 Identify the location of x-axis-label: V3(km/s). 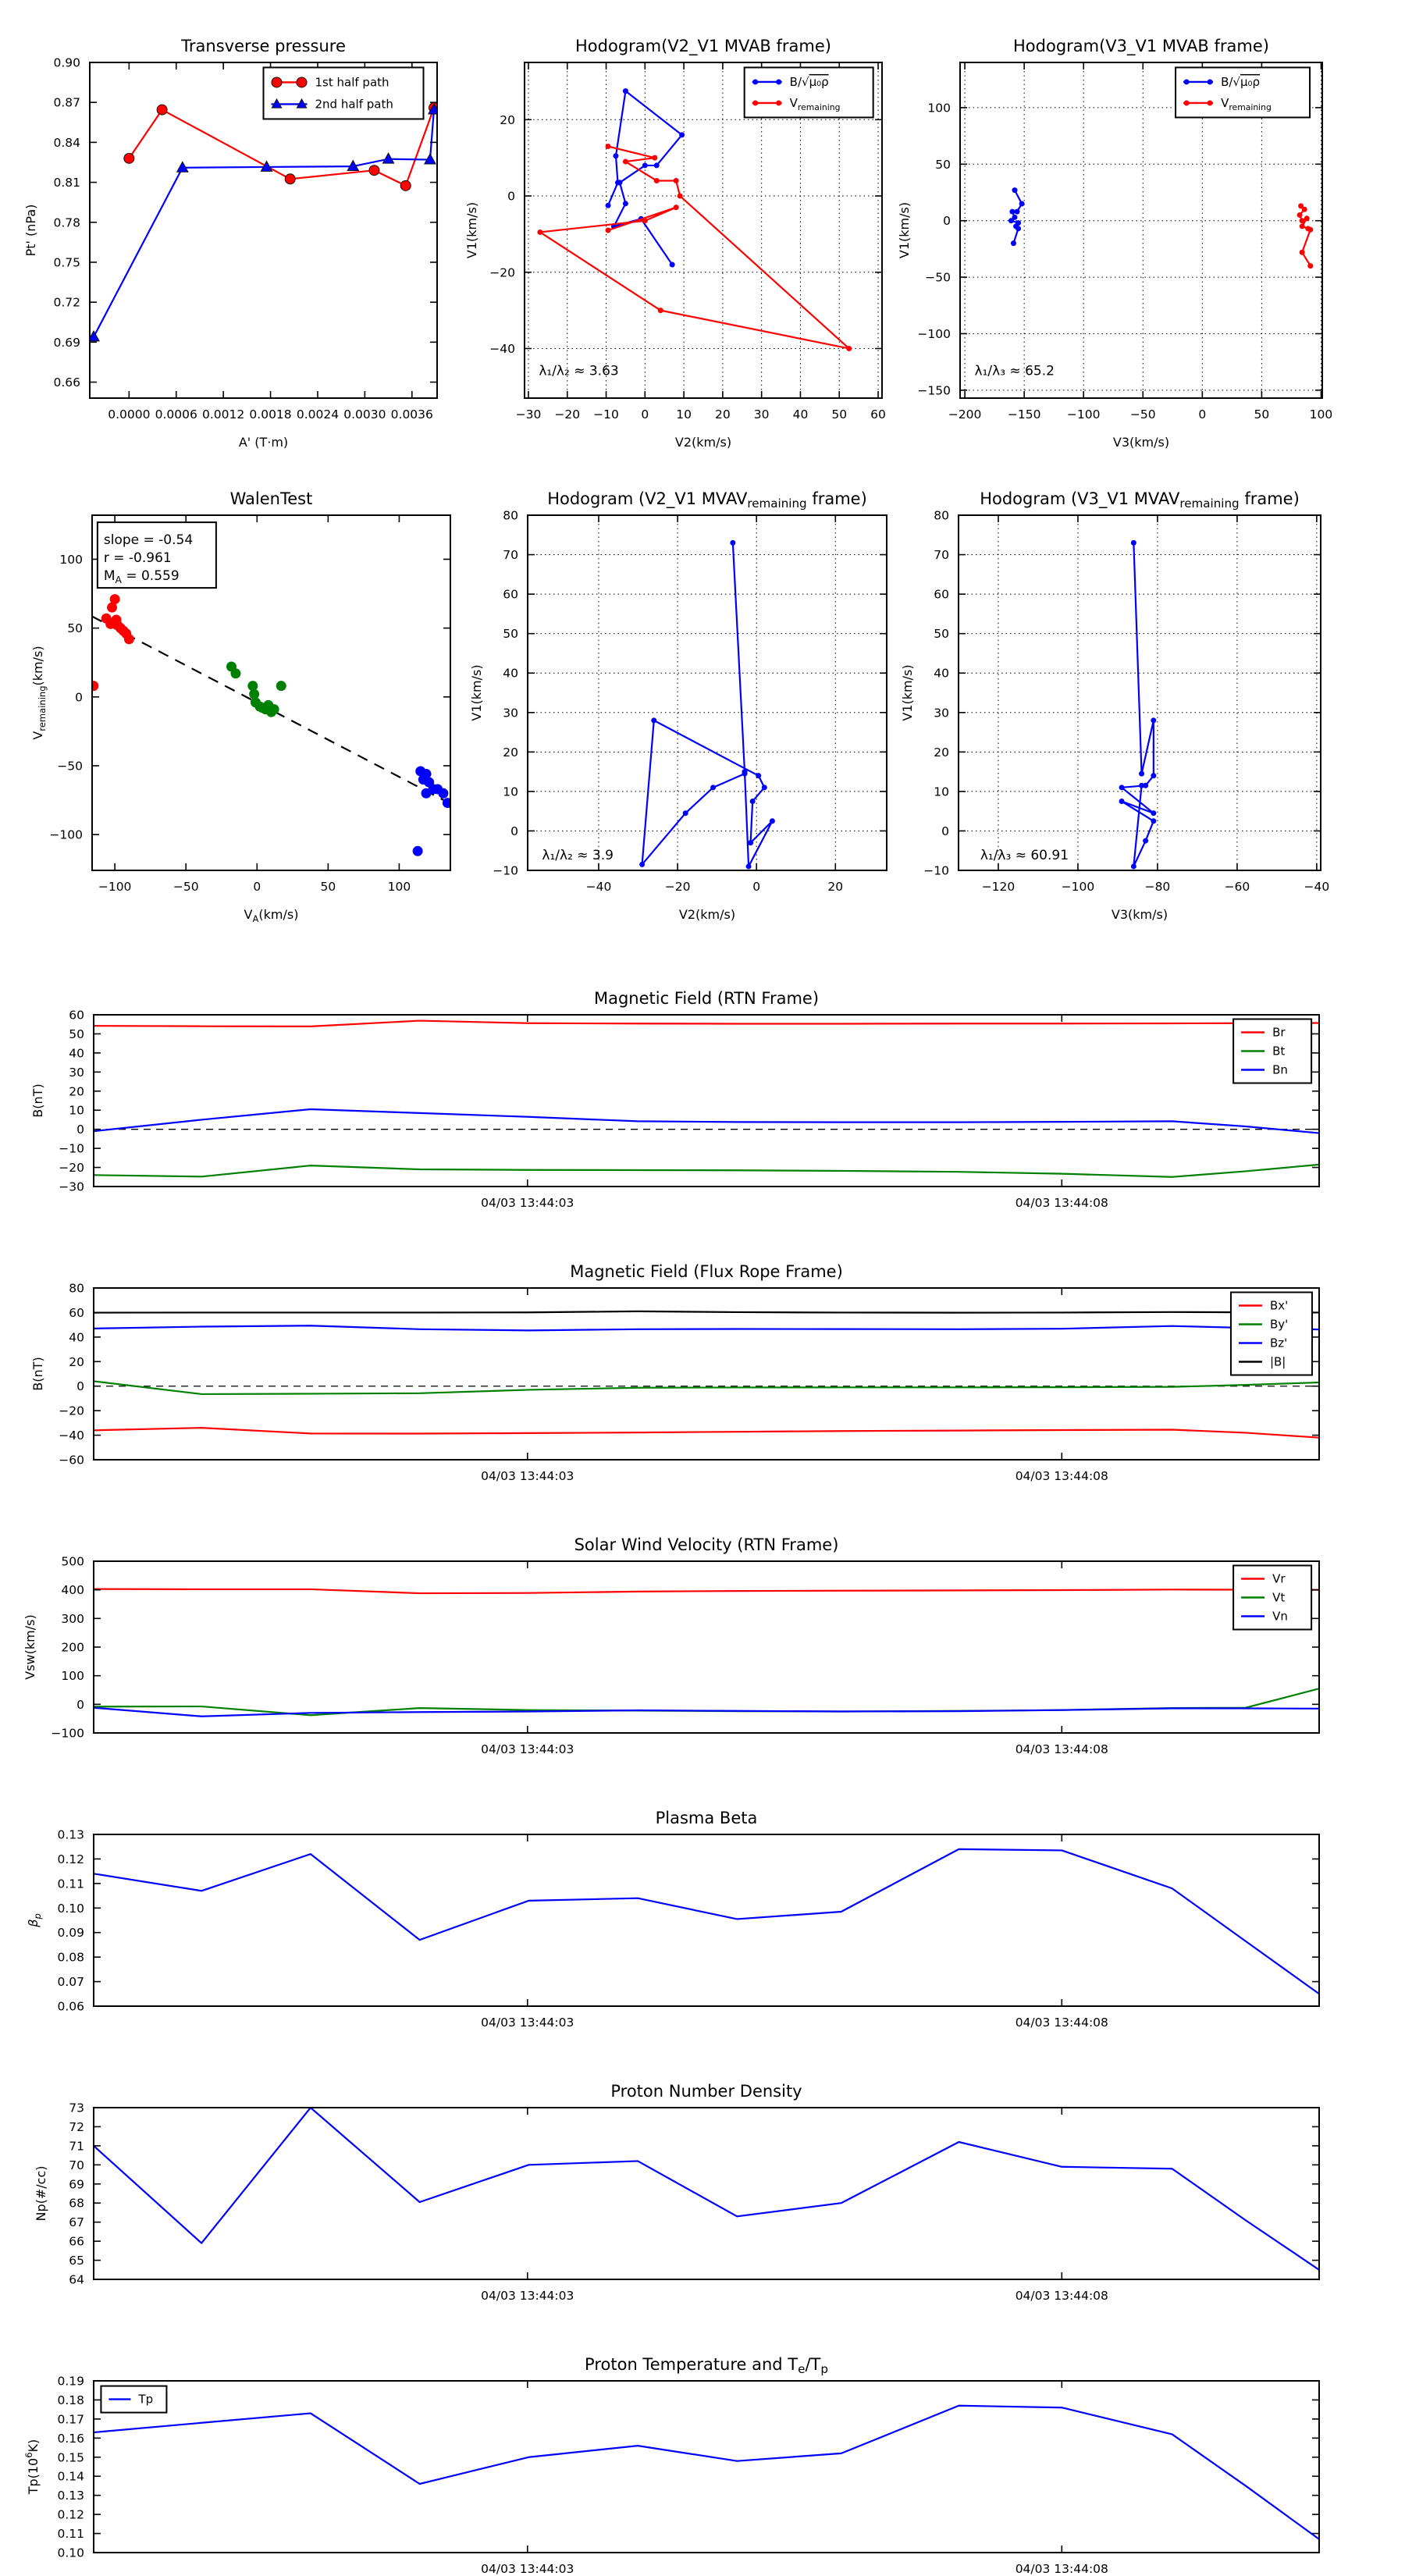
(1141, 442).